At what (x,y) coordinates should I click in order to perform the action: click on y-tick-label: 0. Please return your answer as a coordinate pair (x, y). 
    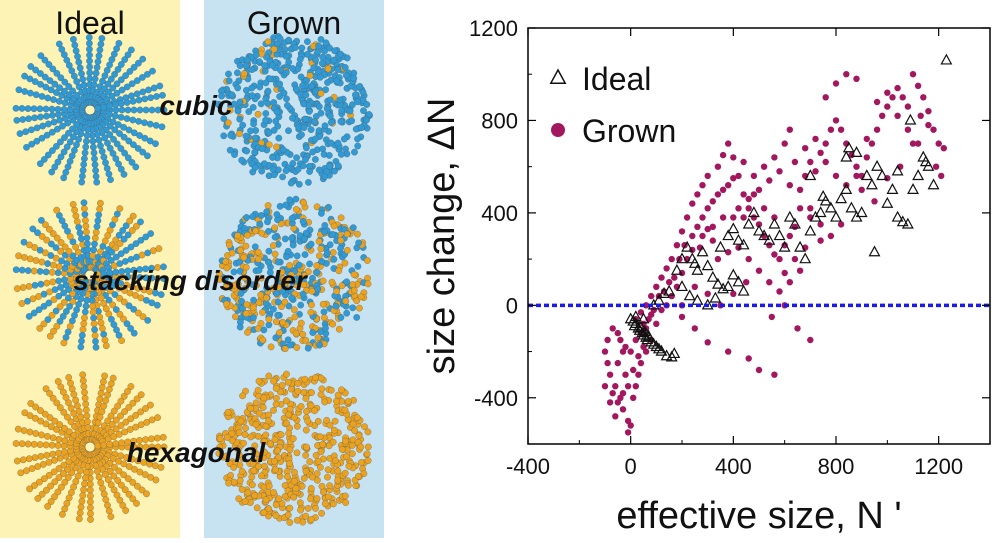
    Looking at the image, I should click on (512, 305).